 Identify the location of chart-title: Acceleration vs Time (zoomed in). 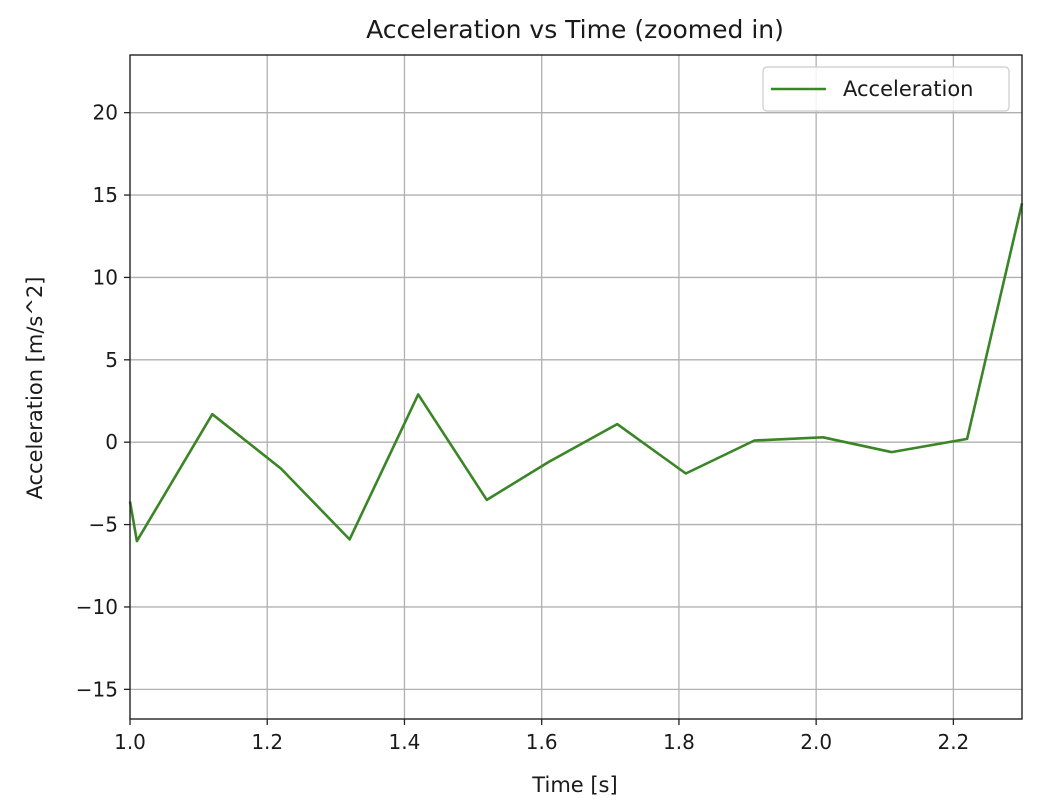
(575, 29).